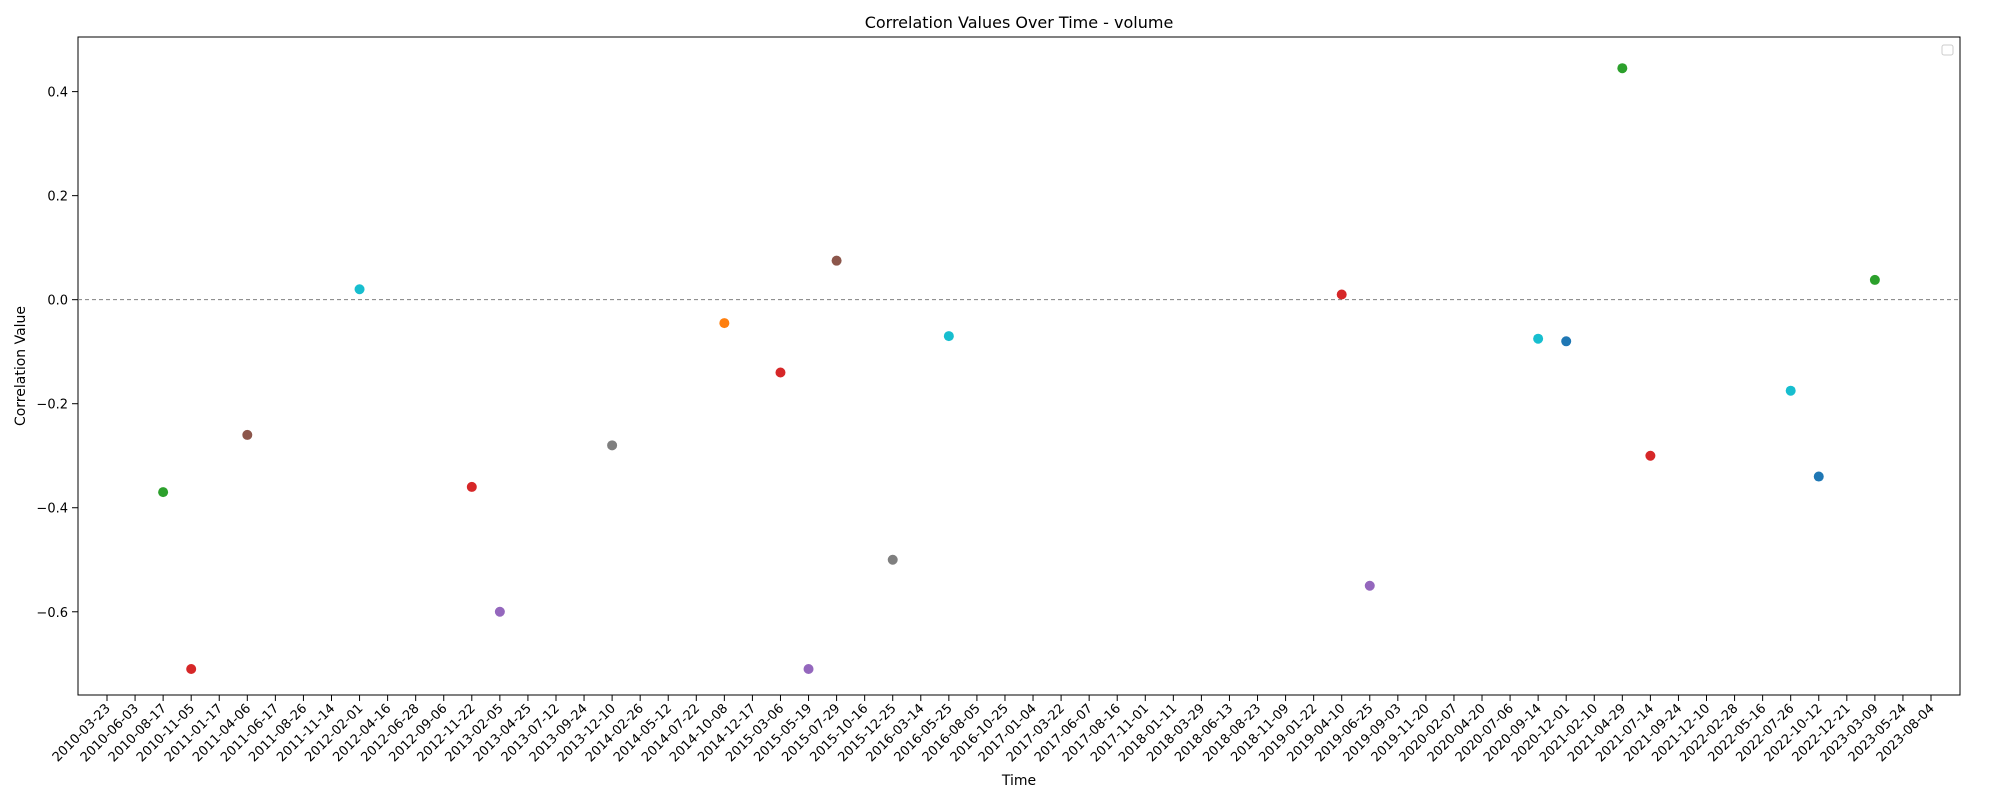 The width and height of the screenshot is (2000, 800). What do you see at coordinates (57, 197) in the screenshot?
I see `y-tick-label: 0.2` at bounding box center [57, 197].